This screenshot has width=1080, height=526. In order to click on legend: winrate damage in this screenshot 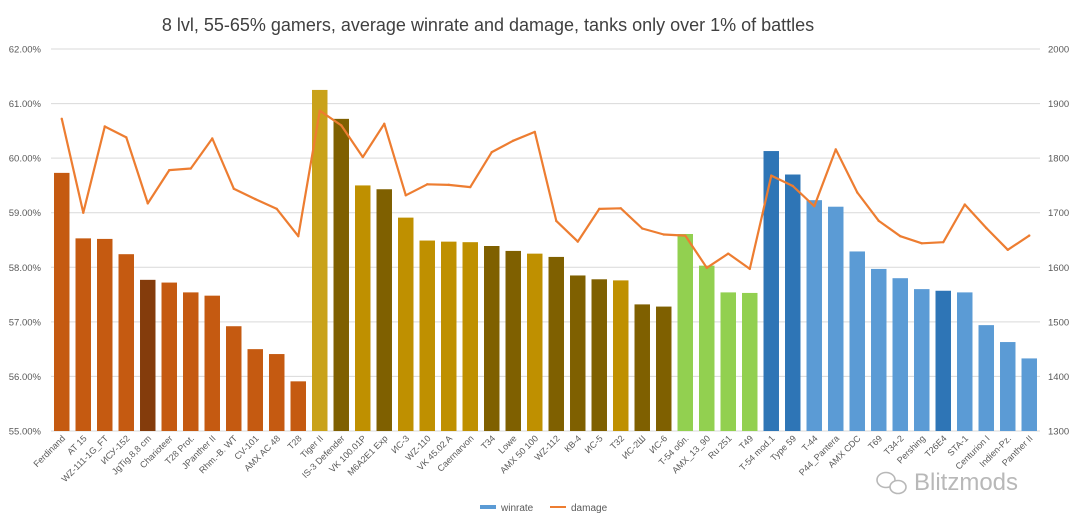, I will do `click(544, 508)`.